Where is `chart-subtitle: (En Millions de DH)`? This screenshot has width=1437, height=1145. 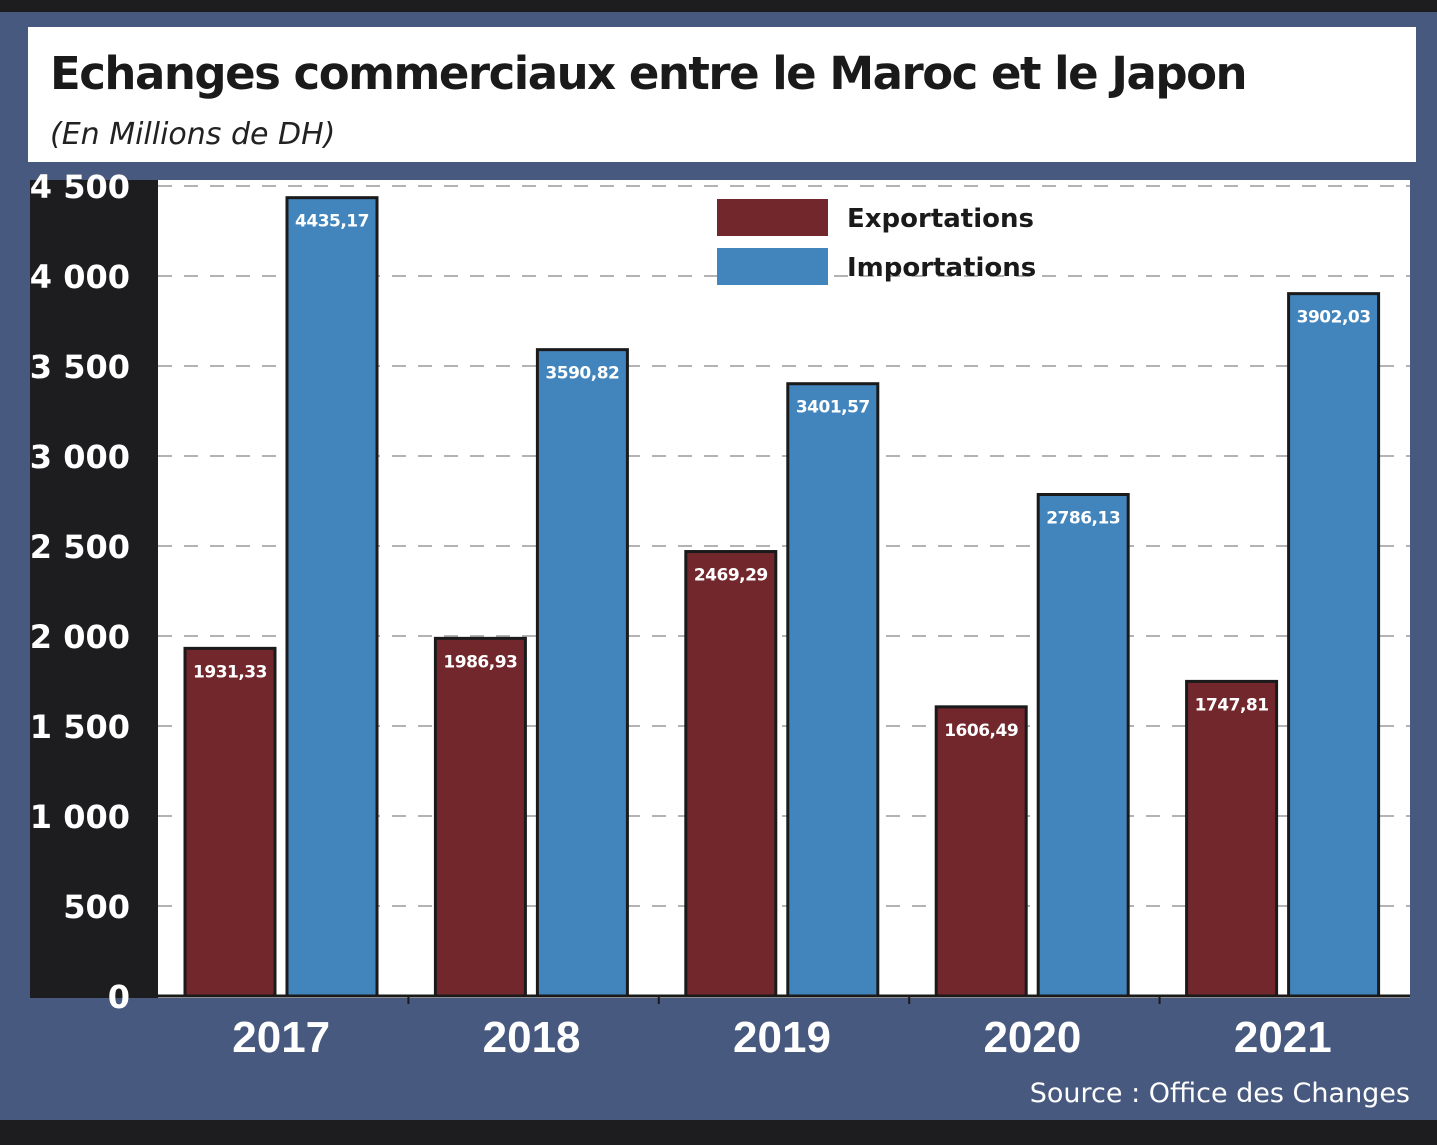 chart-subtitle: (En Millions de DH) is located at coordinates (193, 134).